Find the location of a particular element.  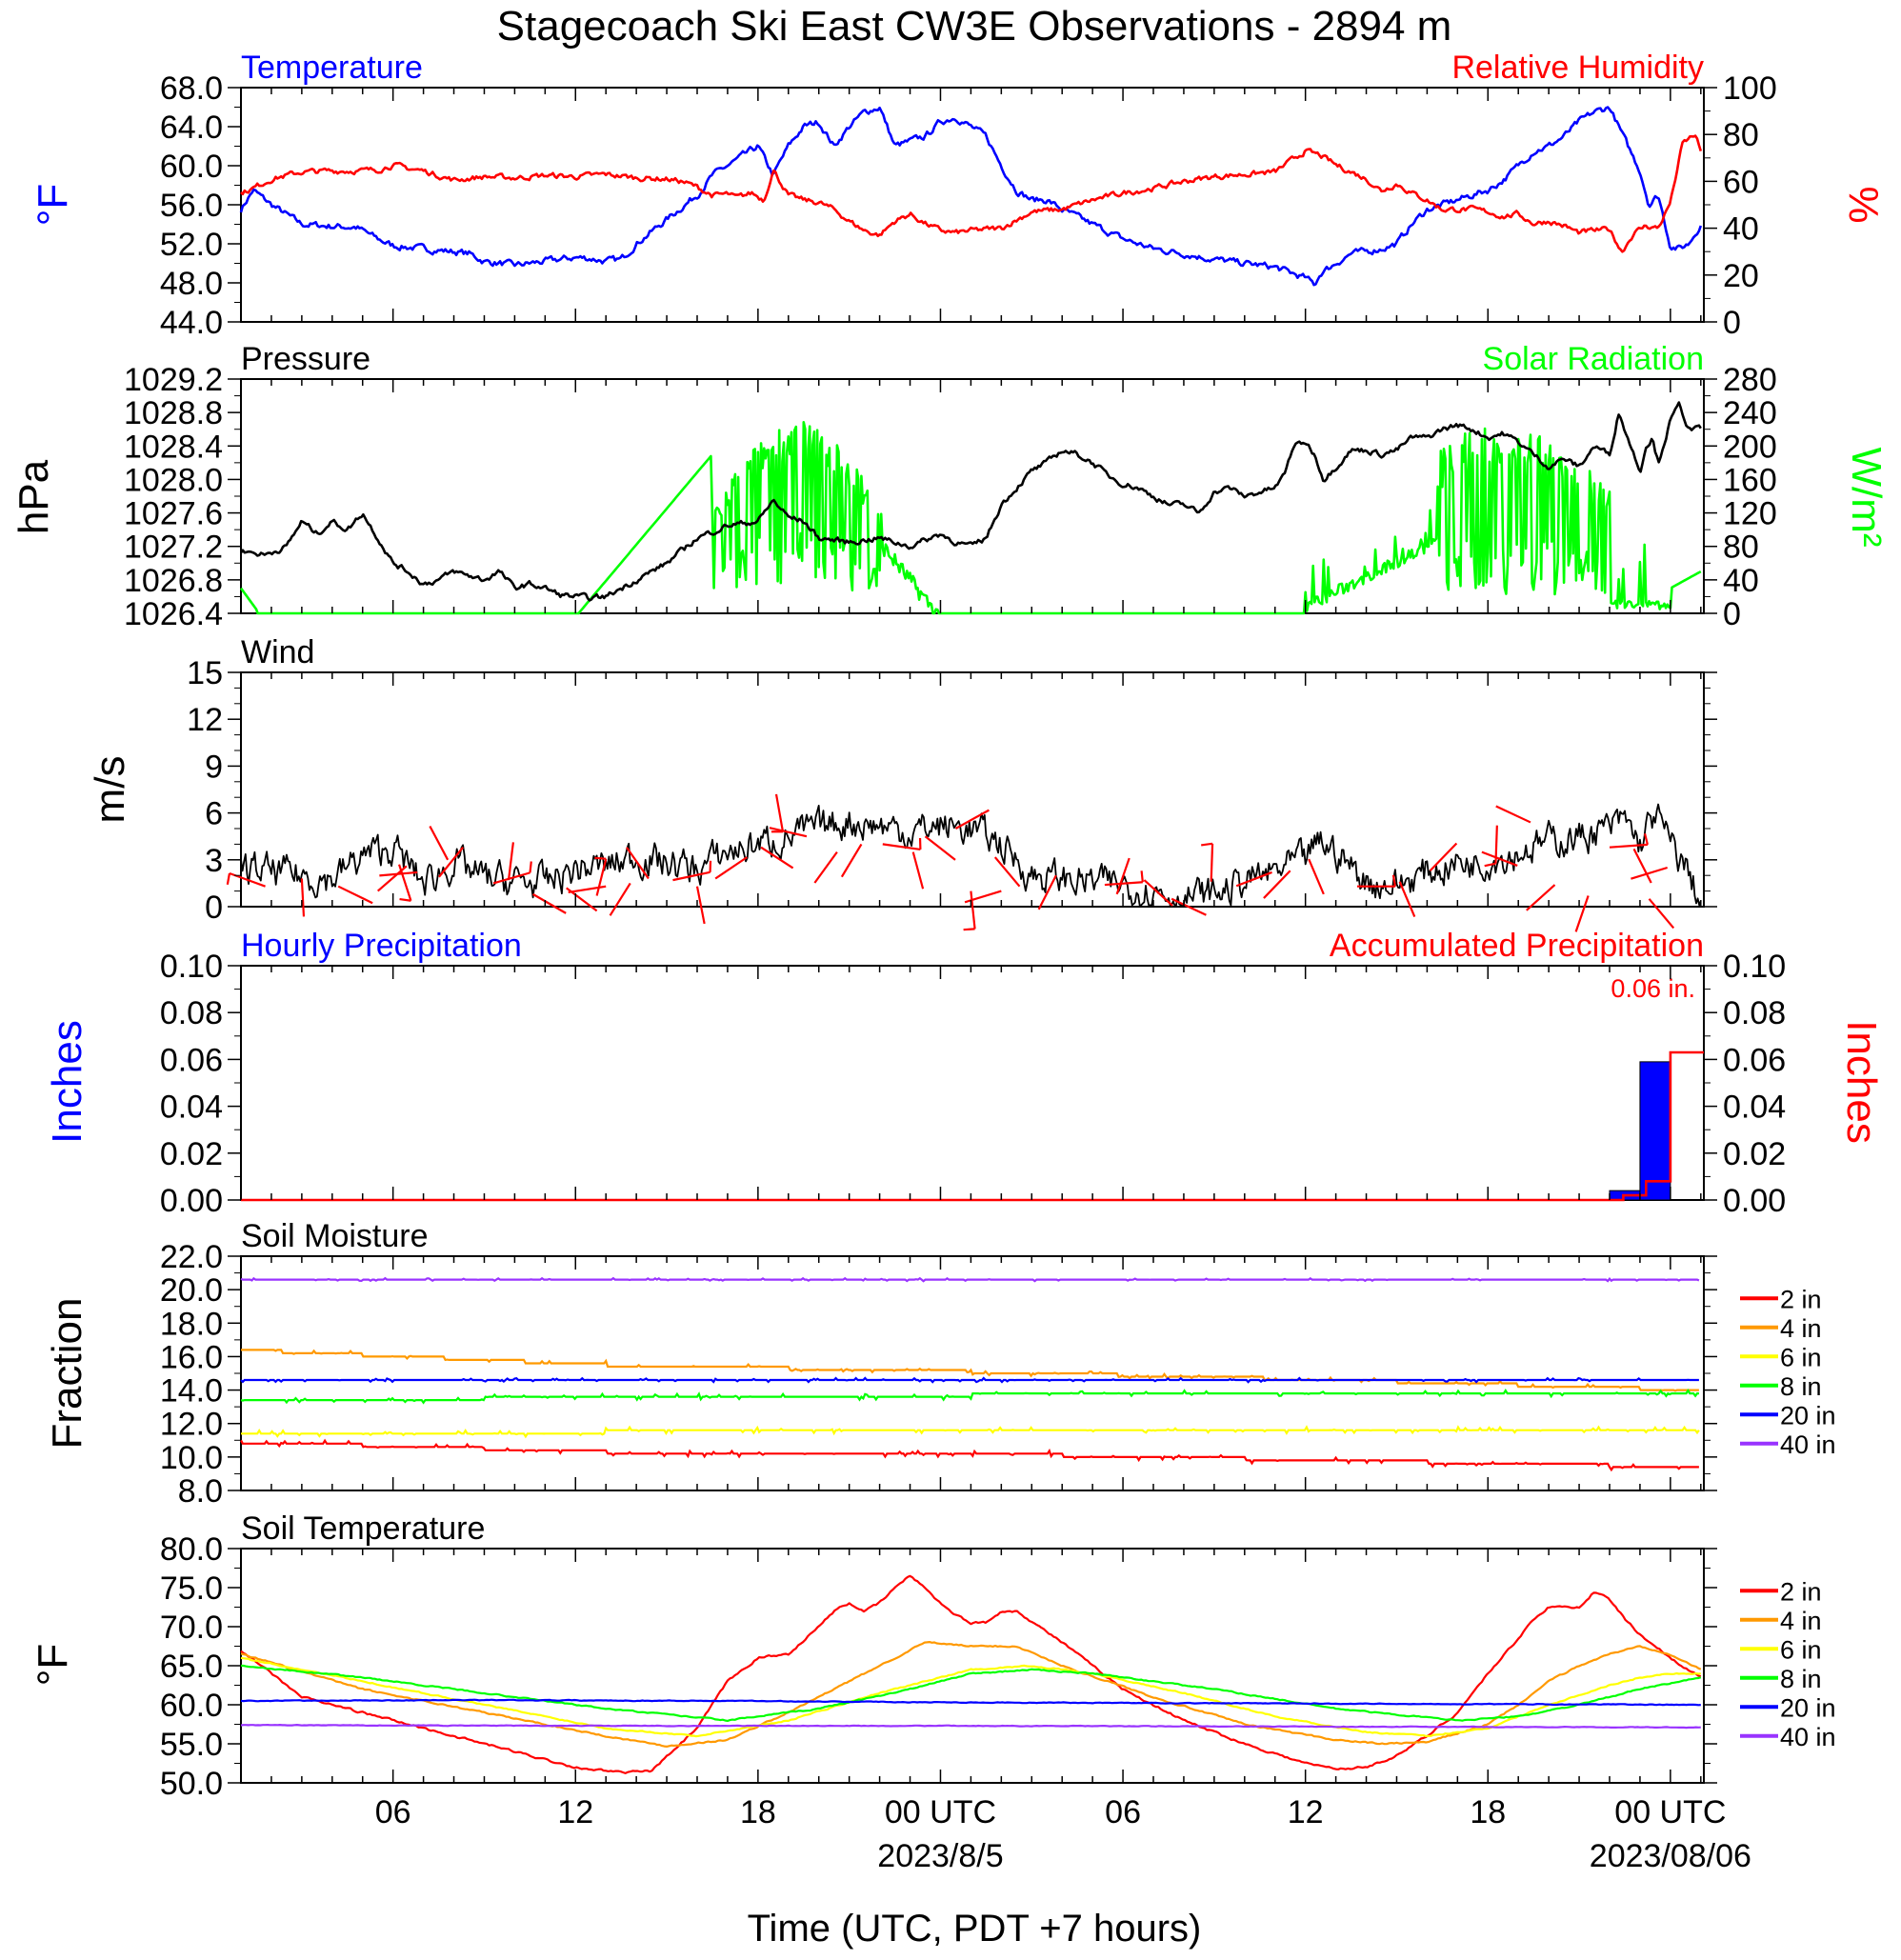

y-tick-label-right-1: 80 is located at coordinates (1741, 135).